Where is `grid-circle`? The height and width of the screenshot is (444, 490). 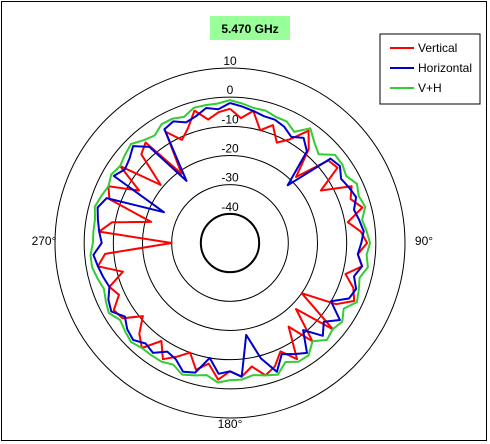
grid-circle is located at coordinates (230, 243).